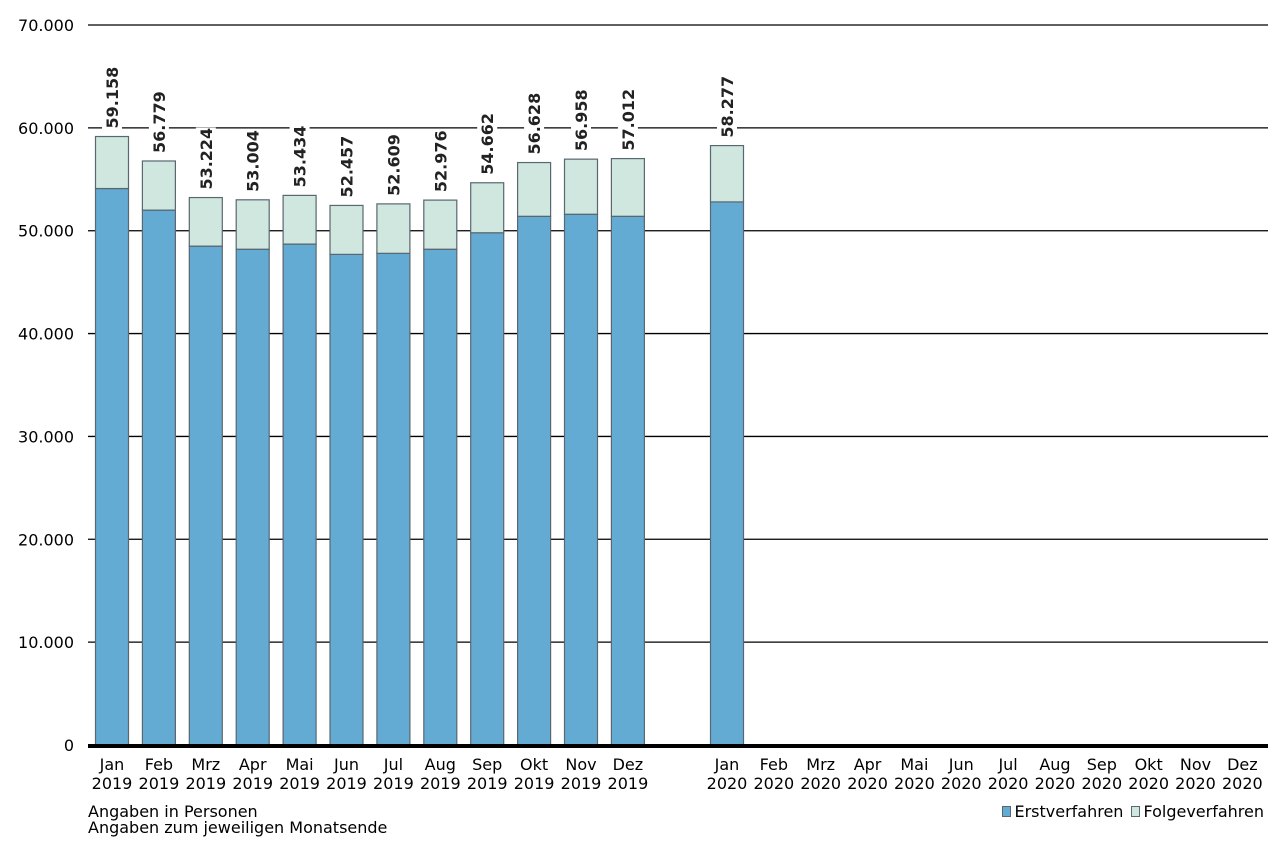  I want to click on chart-legend: Erstverfahren Folgeverfahren, so click(1129, 811).